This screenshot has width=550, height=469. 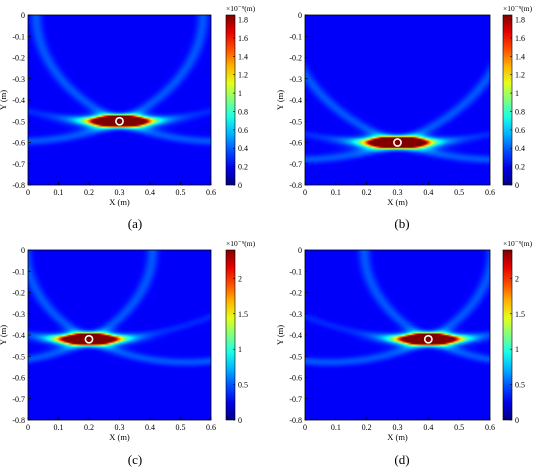 What do you see at coordinates (135, 459) in the screenshot?
I see `caption-c: (c)` at bounding box center [135, 459].